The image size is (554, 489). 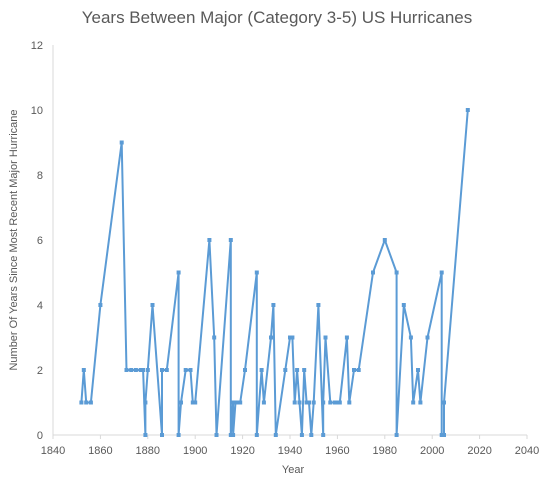 What do you see at coordinates (242, 451) in the screenshot?
I see `x-tick-label: 1920` at bounding box center [242, 451].